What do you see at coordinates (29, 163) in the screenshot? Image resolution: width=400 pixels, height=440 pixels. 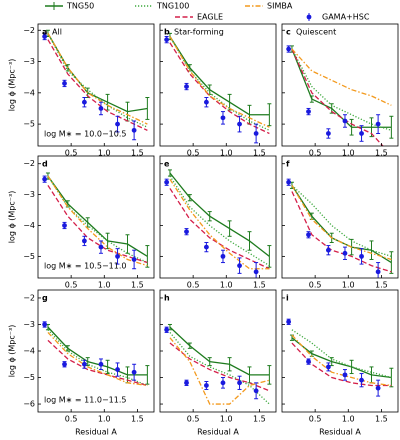 I see `y-tick-label: −2` at bounding box center [29, 163].